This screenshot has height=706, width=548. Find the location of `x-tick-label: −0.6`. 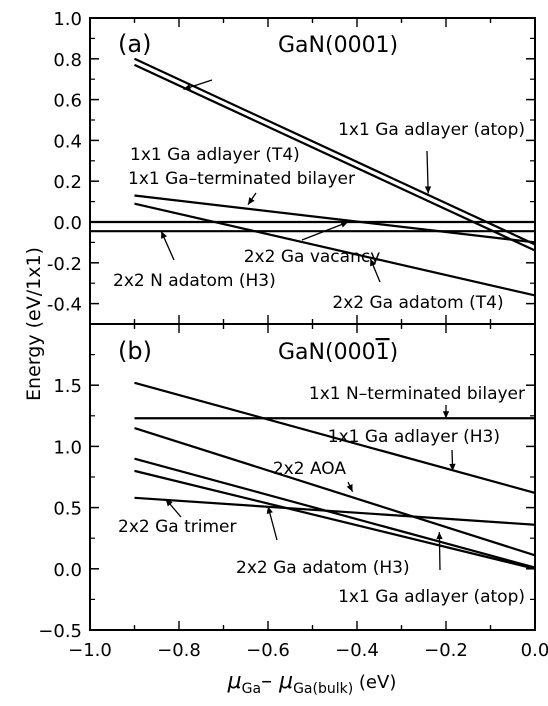

x-tick-label: −0.6 is located at coordinates (268, 650).